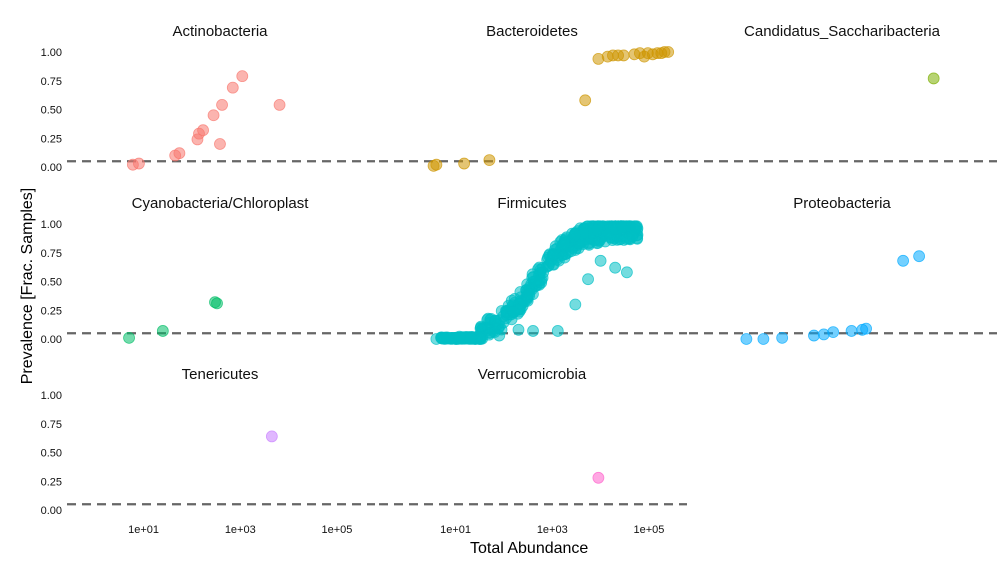  What do you see at coordinates (532, 374) in the screenshot?
I see `panel-title-verrucomicrobia: Verrucomicrobia` at bounding box center [532, 374].